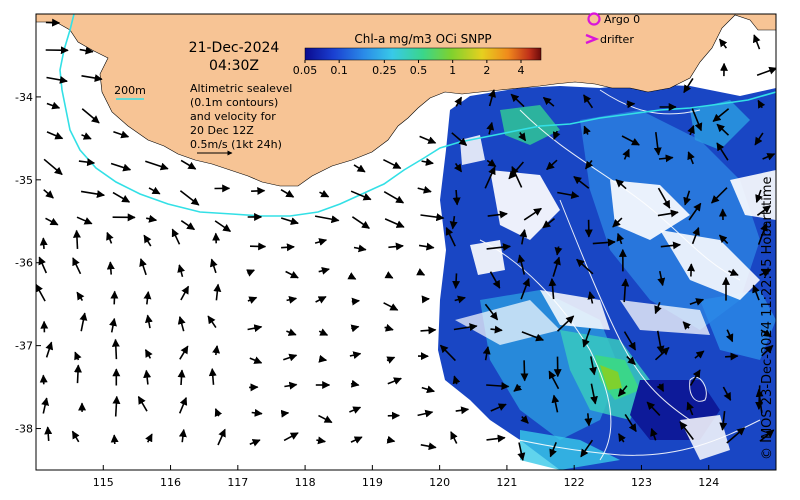 The width and height of the screenshot is (800, 500). Describe the element at coordinates (24, 429) in the screenshot. I see `y-tick-label: -38` at that location.